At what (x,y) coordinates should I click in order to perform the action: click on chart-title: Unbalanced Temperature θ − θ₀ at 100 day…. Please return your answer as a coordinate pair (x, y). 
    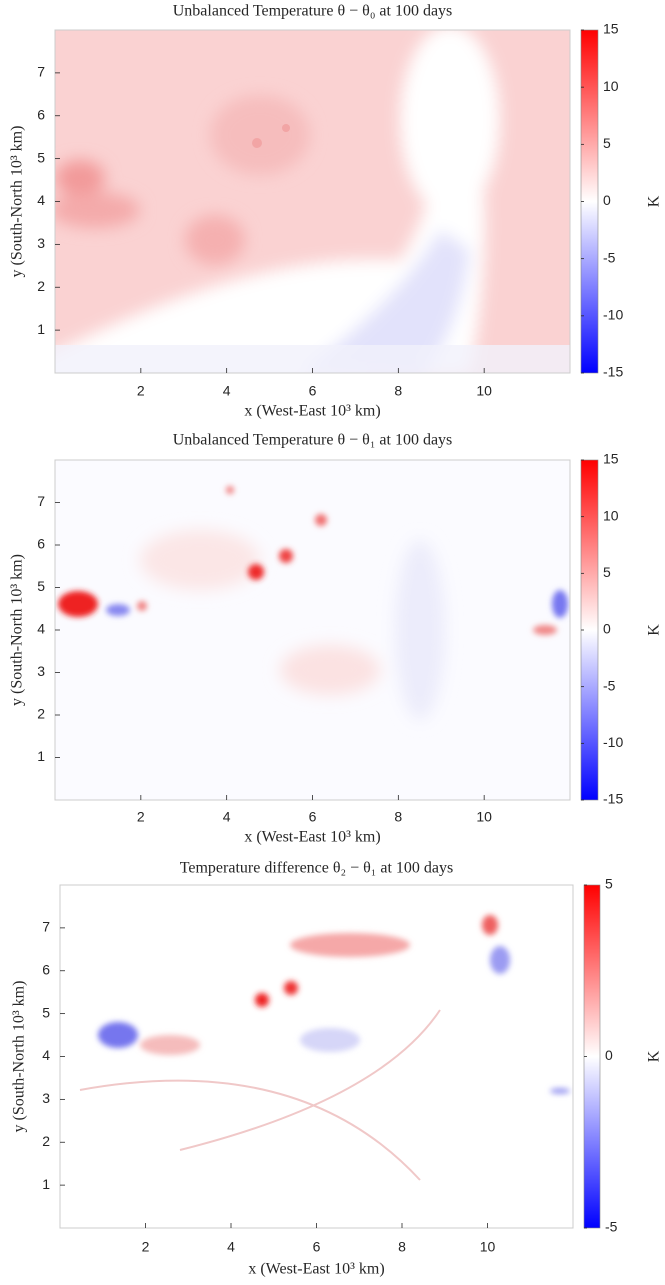
    Looking at the image, I should click on (313, 11).